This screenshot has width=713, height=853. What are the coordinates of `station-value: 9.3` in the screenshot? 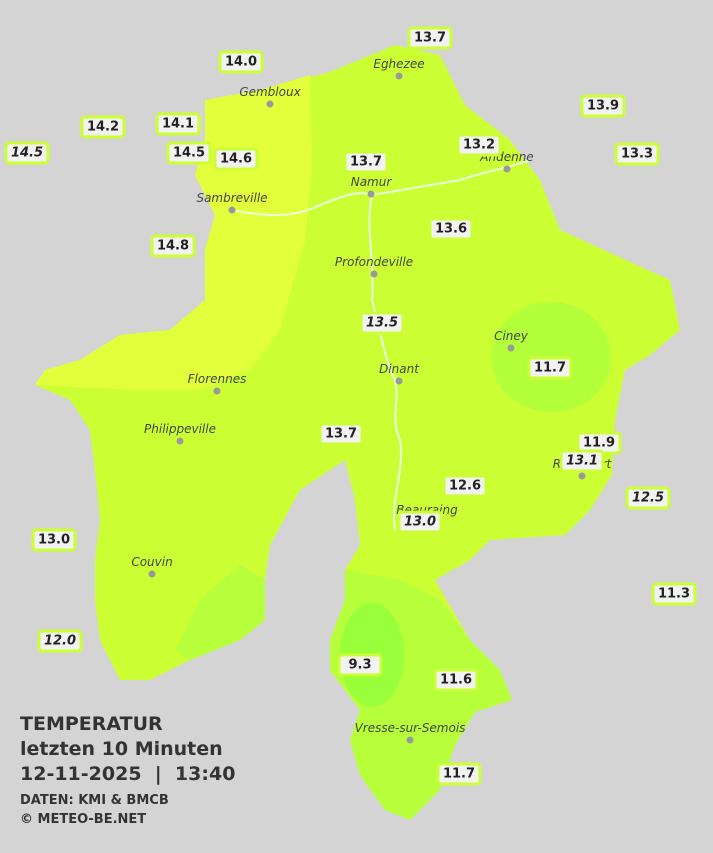 It's located at (359, 665).